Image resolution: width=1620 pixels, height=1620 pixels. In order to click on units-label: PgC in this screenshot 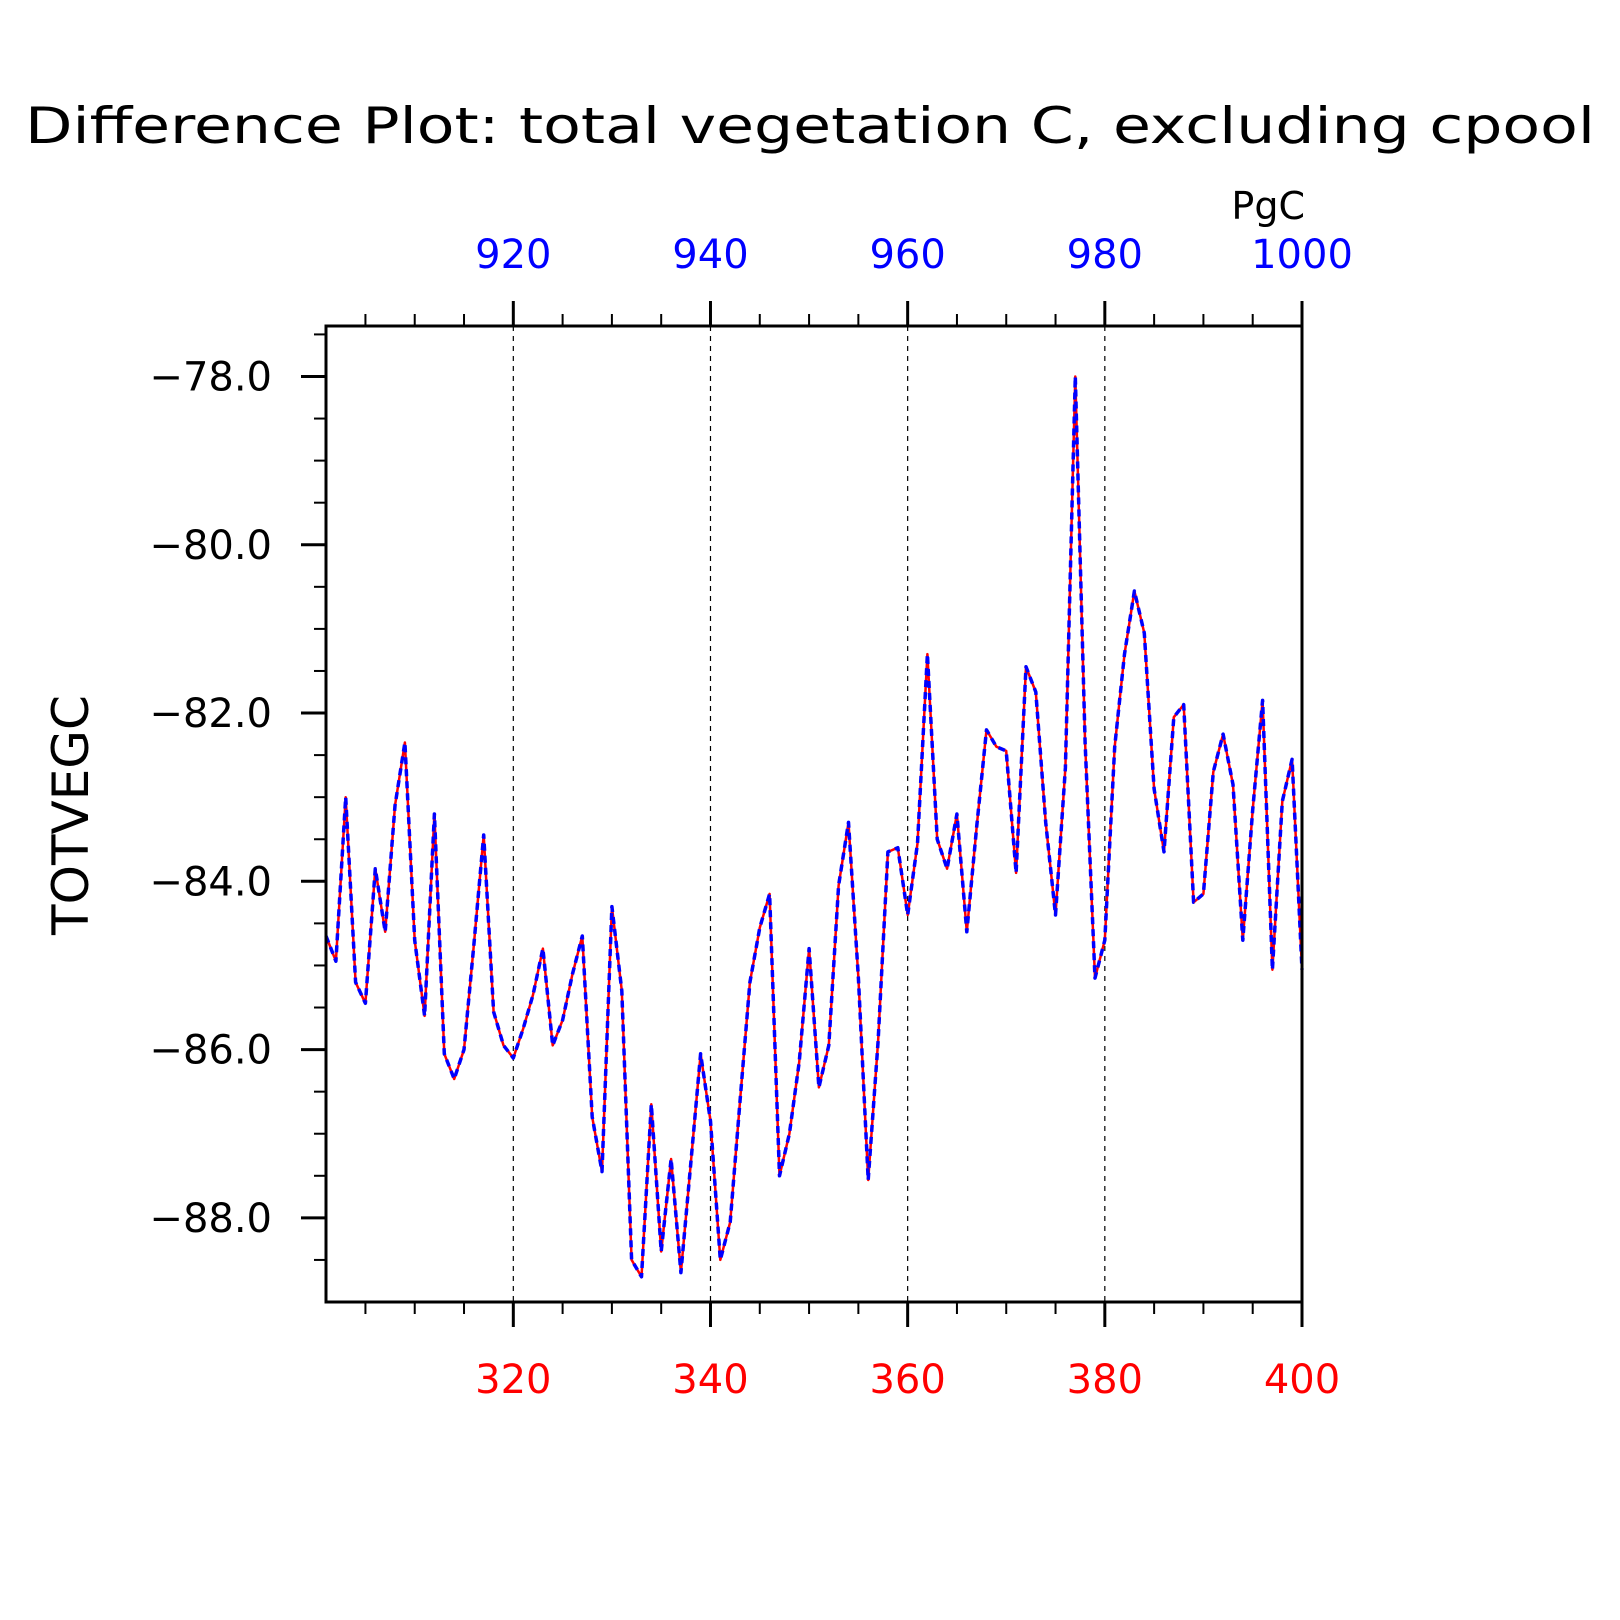, I will do `click(1268, 206)`.